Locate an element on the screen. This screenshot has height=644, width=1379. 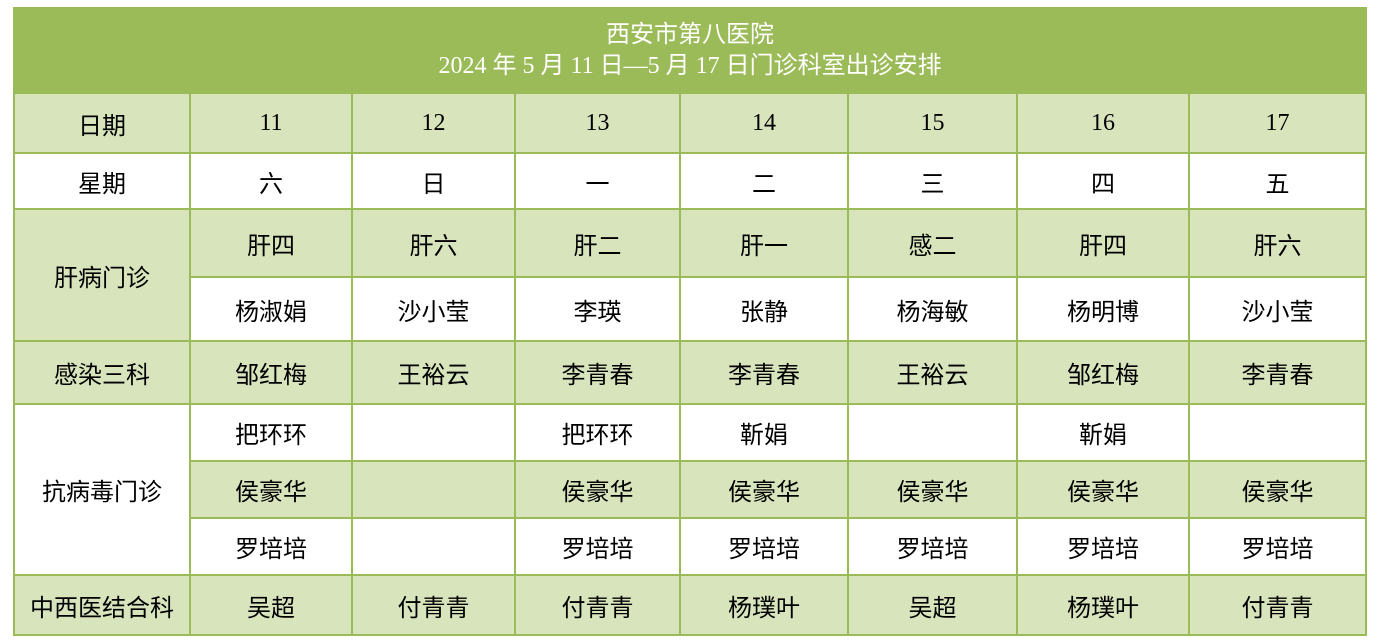
date-cell: 14 is located at coordinates (764, 123).